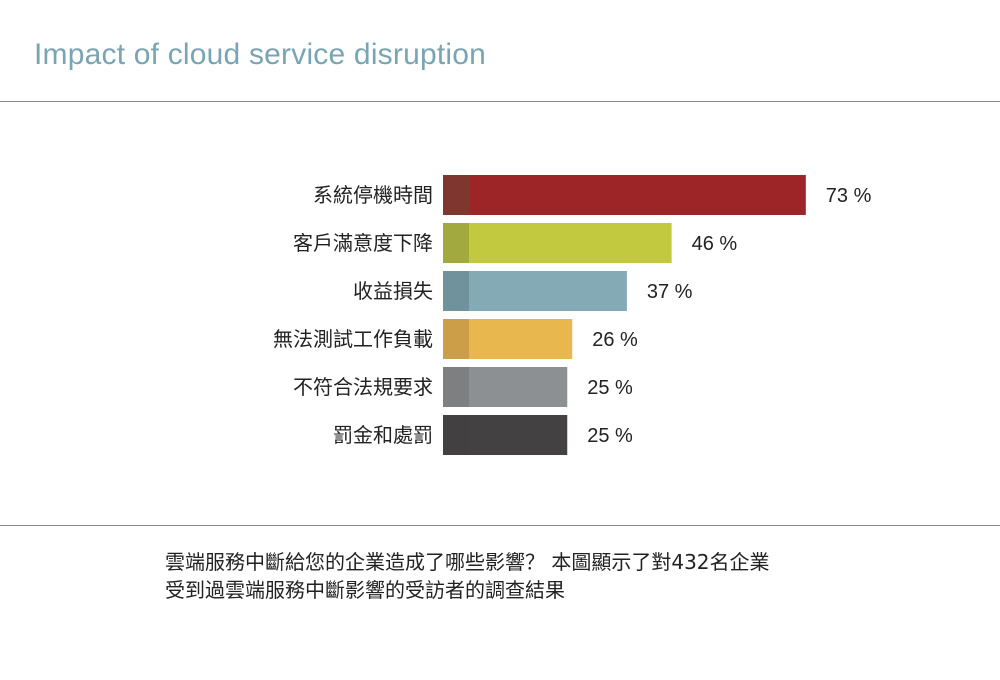 This screenshot has width=1000, height=680. What do you see at coordinates (365, 590) in the screenshot?
I see `caption-line-2: 受到過雲端服務中斷影響的受訪者的調查結果` at bounding box center [365, 590].